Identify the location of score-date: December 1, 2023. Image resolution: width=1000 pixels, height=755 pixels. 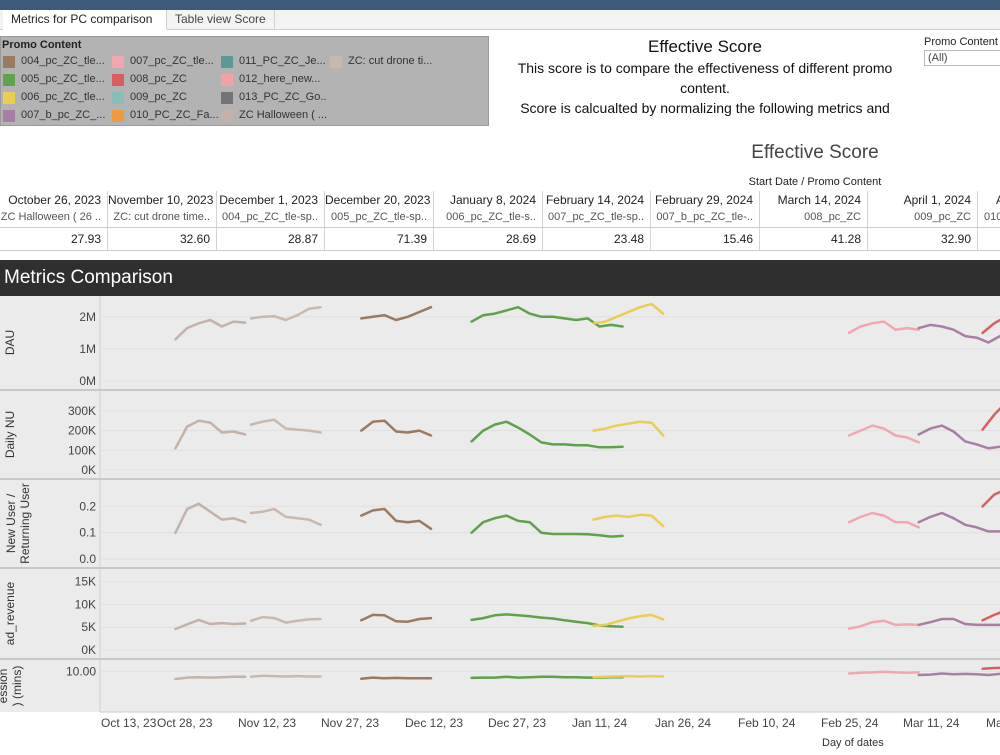
(268, 200).